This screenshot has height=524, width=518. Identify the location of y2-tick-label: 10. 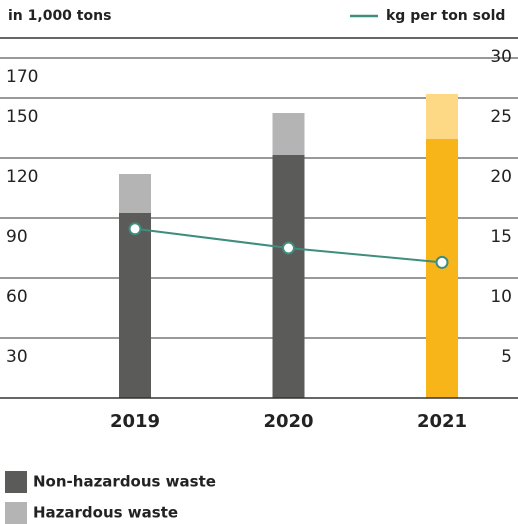
(501, 297).